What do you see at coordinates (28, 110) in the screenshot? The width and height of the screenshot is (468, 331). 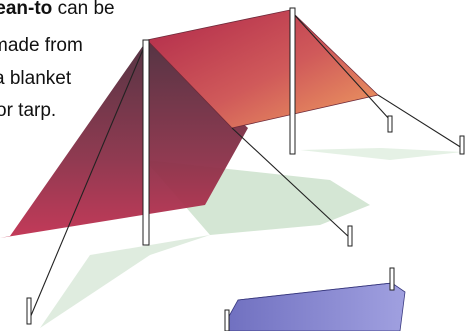 I see `caption-line-4: or tarp.` at bounding box center [28, 110].